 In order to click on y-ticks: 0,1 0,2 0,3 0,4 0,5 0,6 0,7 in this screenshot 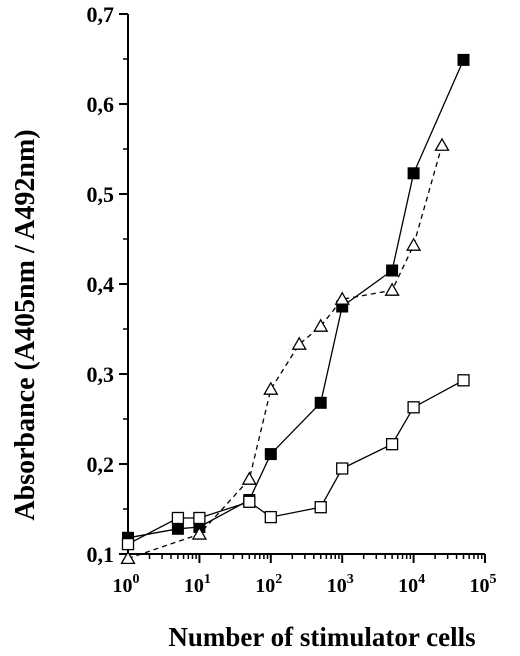, I will do `click(107, 284)`.